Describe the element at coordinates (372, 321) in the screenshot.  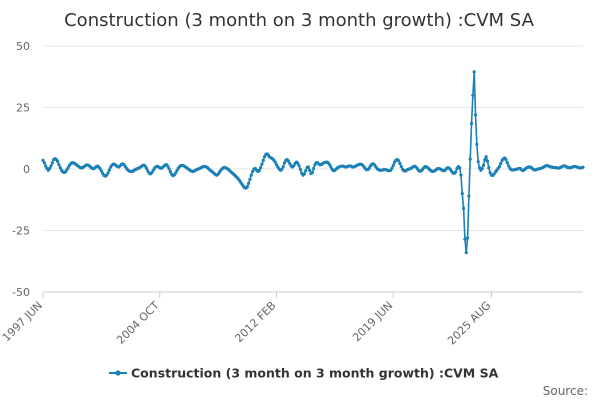
I see `x-tick-label: 2019 JUN` at that location.